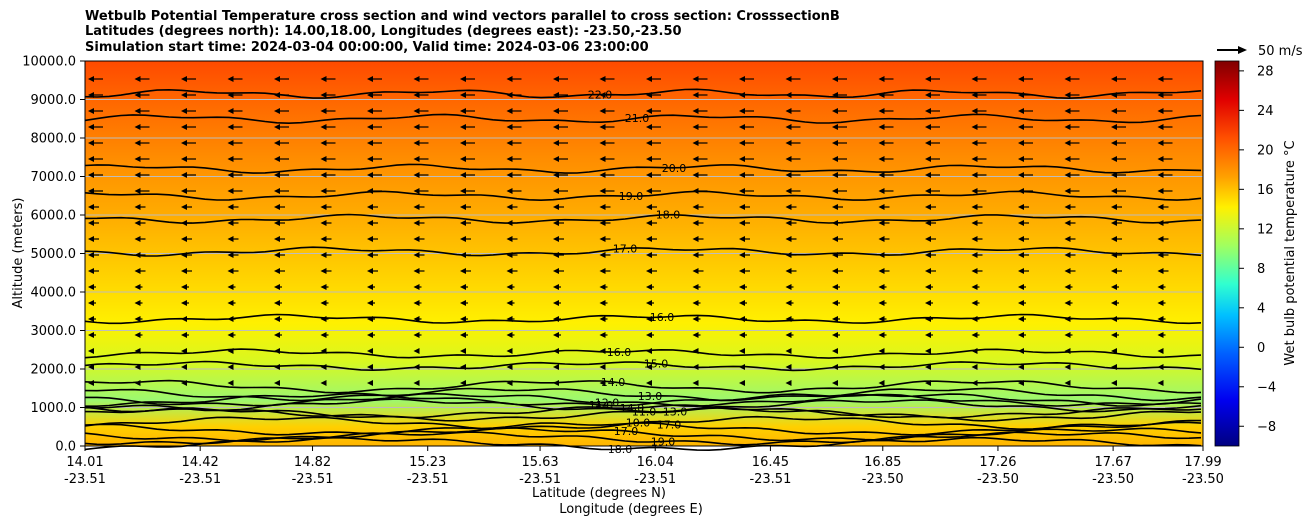  Describe the element at coordinates (882, 462) in the screenshot. I see `x-tick-label-lat: 16.85` at that location.